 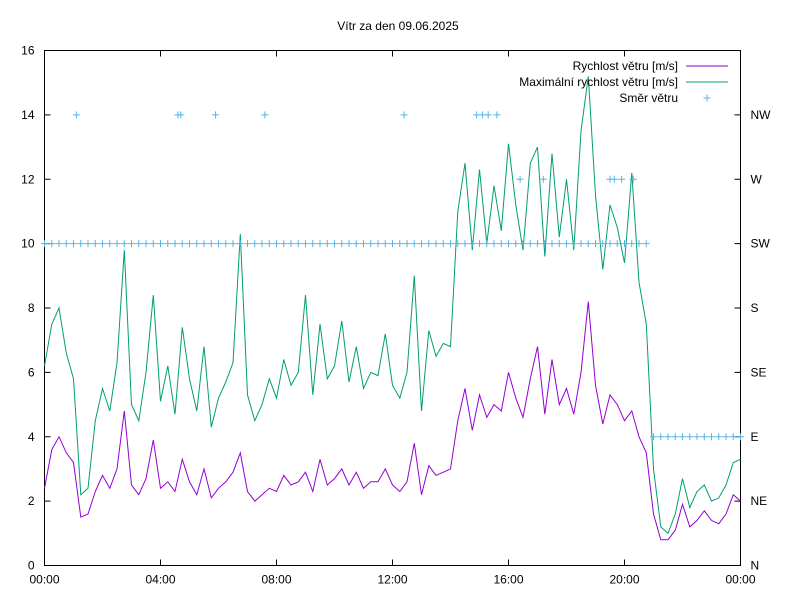 What do you see at coordinates (276, 580) in the screenshot?
I see `x-tick-label: 08:00` at bounding box center [276, 580].